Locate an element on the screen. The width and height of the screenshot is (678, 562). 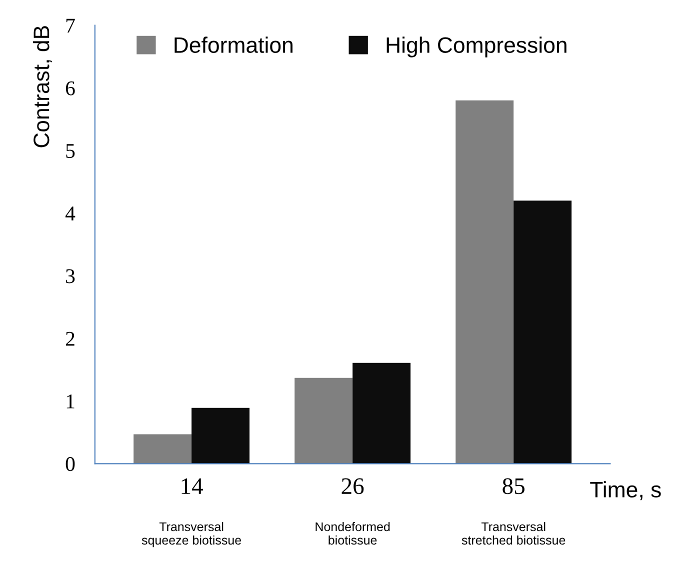
x-tick-label: 14 is located at coordinates (192, 486).